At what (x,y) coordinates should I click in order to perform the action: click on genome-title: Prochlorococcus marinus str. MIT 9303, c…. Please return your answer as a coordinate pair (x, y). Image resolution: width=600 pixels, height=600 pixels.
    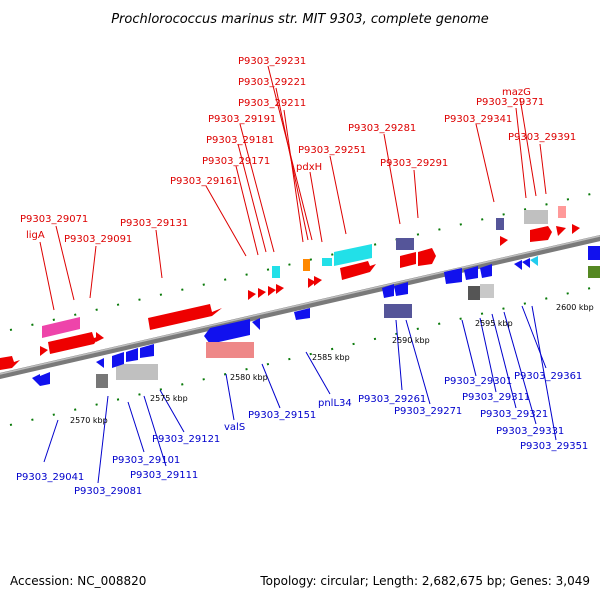
    Looking at the image, I should click on (300, 19).